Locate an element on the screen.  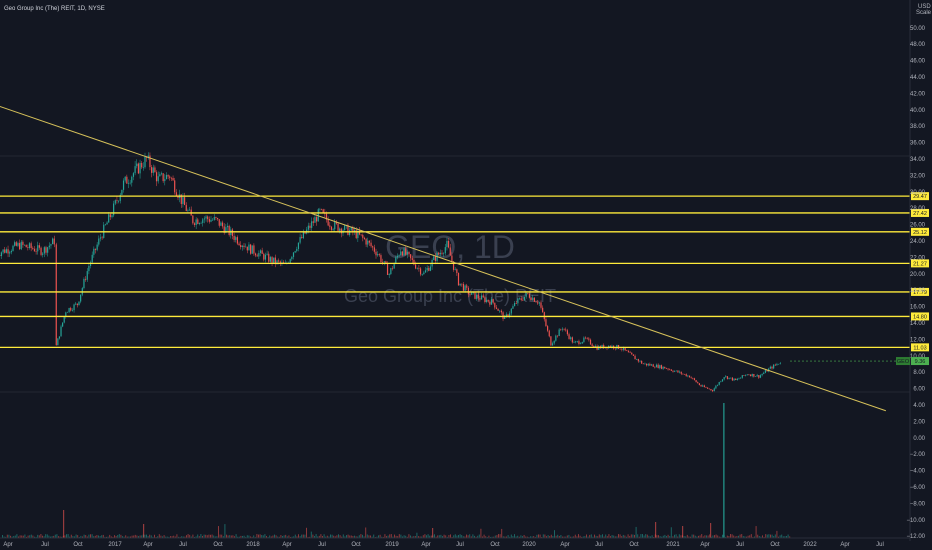
time-tick-label: Oct is located at coordinates (356, 545).